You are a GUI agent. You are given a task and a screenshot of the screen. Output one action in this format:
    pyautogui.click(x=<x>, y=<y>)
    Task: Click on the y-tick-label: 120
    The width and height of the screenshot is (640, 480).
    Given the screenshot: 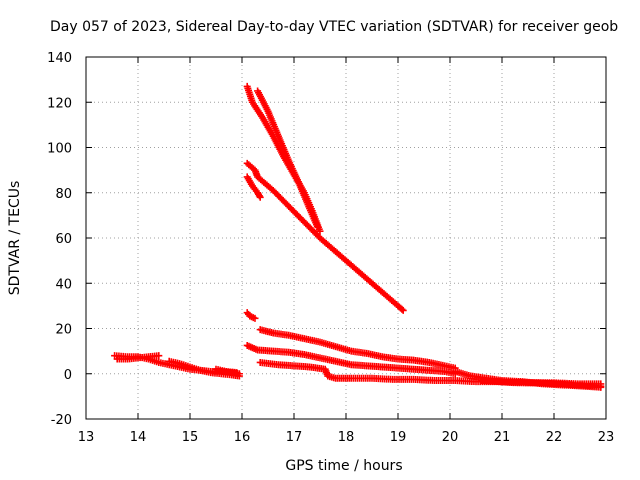 What is the action you would take?
    pyautogui.click(x=59, y=103)
    